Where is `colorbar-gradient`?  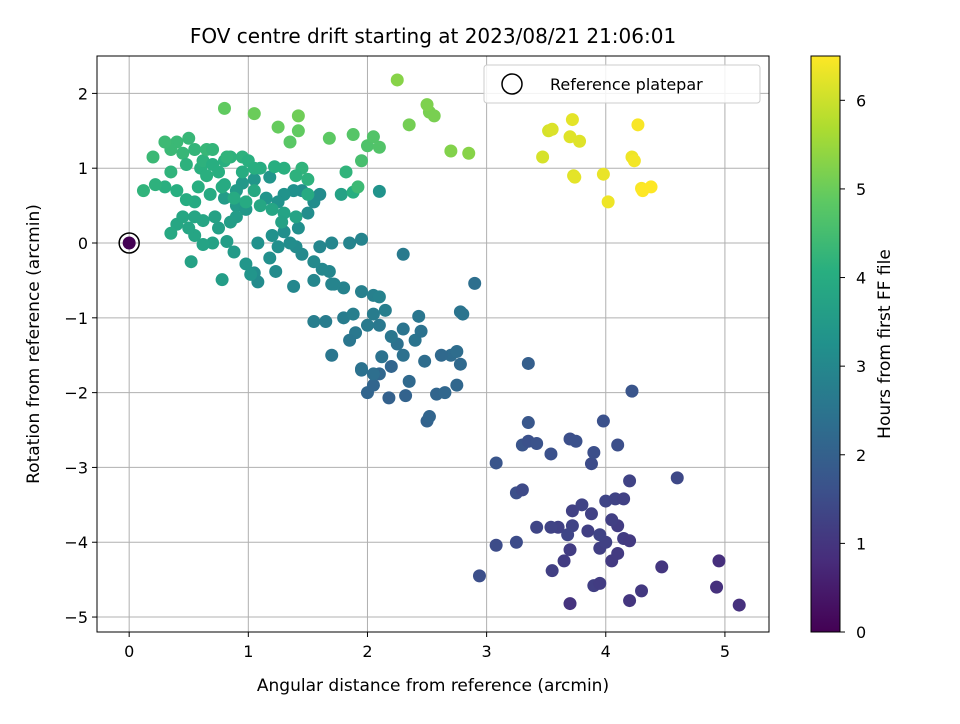 colorbar-gradient is located at coordinates (825, 344).